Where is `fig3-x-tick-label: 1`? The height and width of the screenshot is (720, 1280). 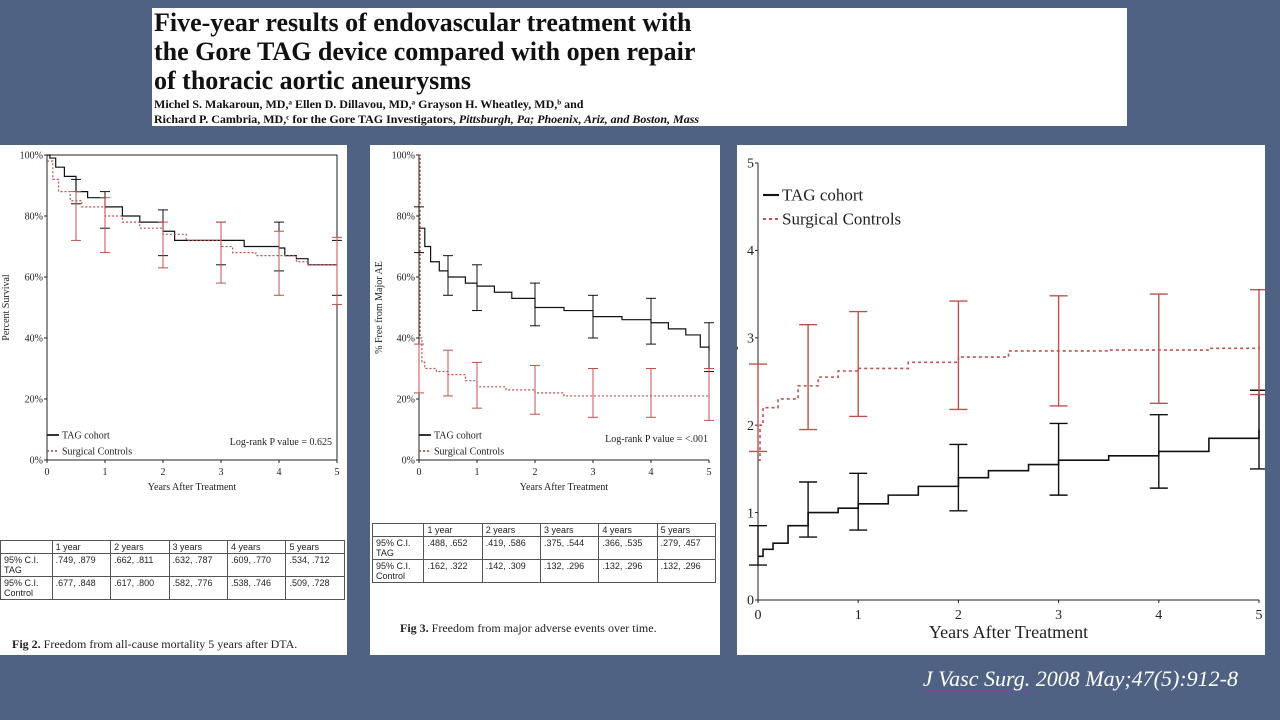
fig3-x-tick-label: 1 is located at coordinates (477, 472).